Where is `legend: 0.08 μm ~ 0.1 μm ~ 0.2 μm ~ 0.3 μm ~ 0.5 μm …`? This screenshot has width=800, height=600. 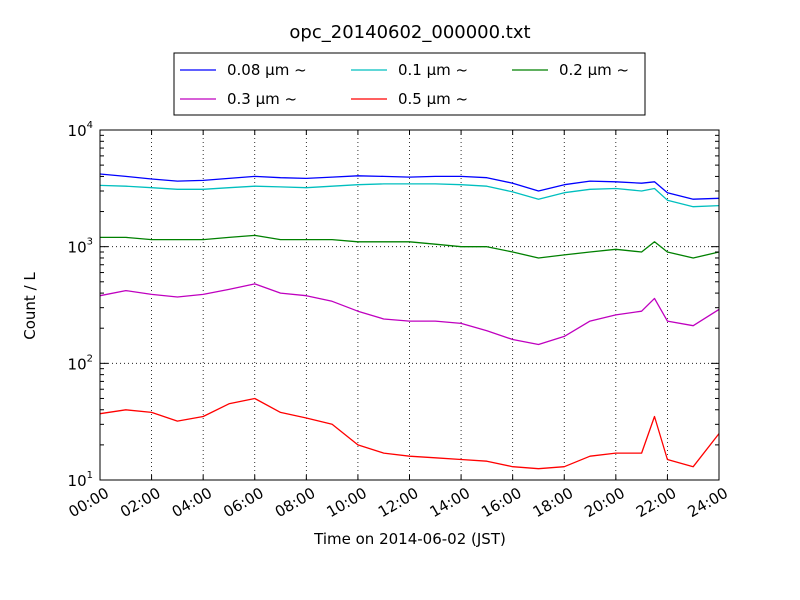 legend: 0.08 μm ~ 0.1 μm ~ 0.2 μm ~ 0.3 μm ~ 0.5 μm … is located at coordinates (409, 84).